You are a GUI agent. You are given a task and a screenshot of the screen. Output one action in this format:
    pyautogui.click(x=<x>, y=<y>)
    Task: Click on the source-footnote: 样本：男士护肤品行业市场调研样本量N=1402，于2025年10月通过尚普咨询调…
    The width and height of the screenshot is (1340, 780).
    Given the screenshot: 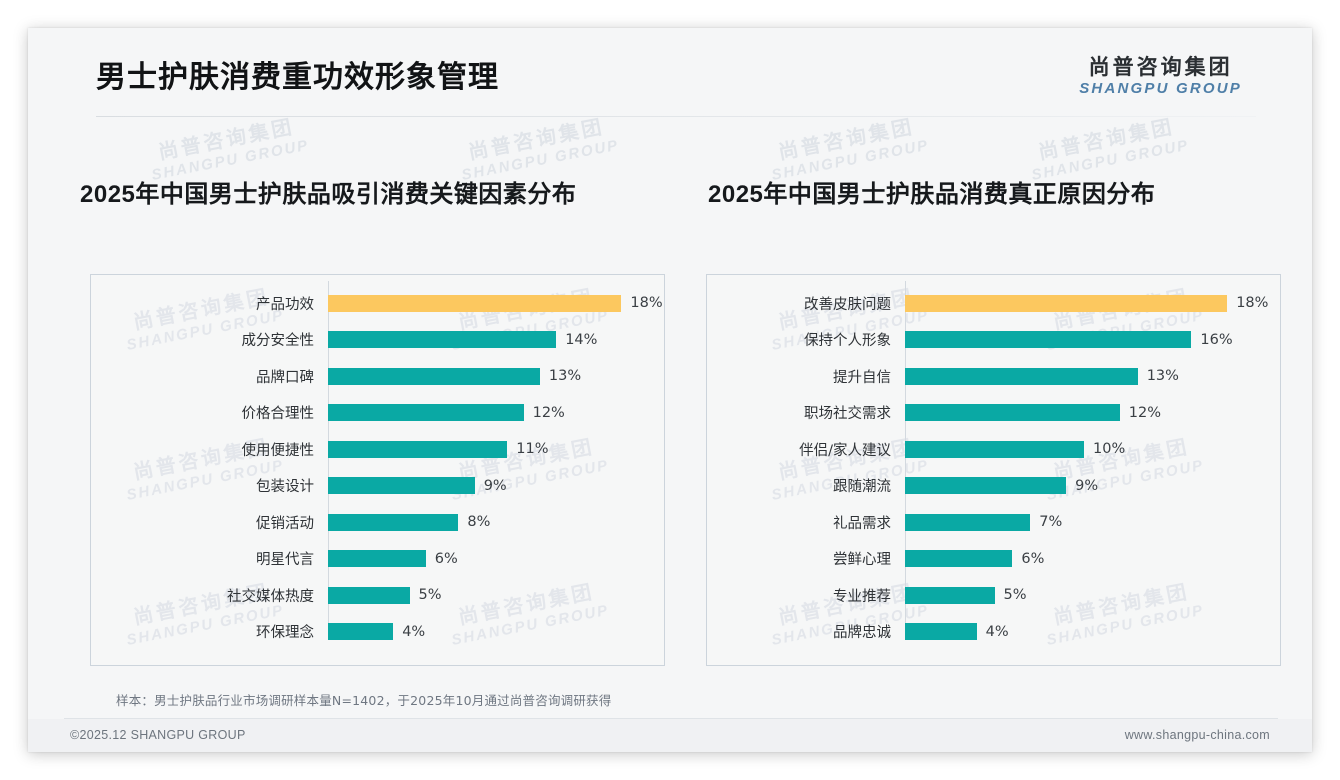 What is the action you would take?
    pyautogui.click(x=364, y=700)
    